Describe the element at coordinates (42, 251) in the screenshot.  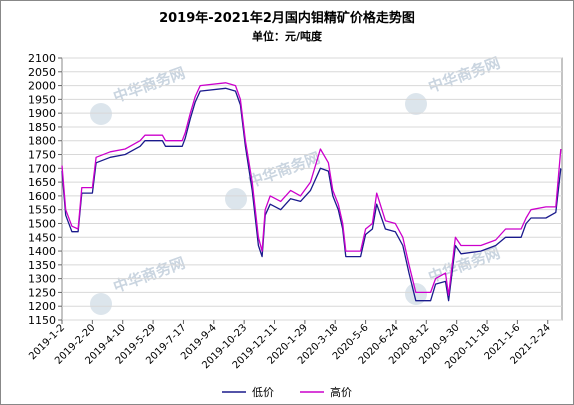
I see `y-tick-label: 1400` at that location.